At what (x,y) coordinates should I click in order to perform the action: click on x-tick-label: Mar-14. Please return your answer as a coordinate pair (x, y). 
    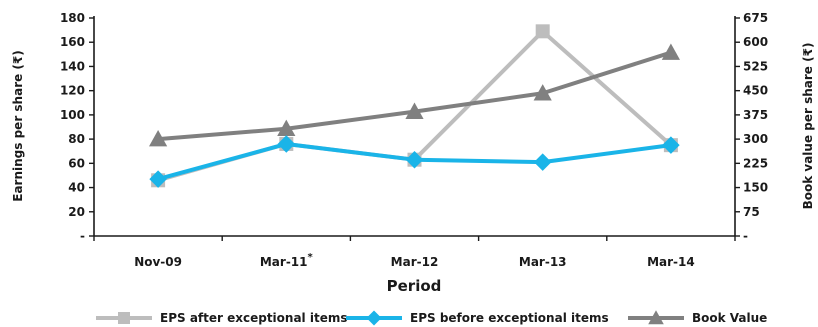
    Looking at the image, I should click on (671, 262).